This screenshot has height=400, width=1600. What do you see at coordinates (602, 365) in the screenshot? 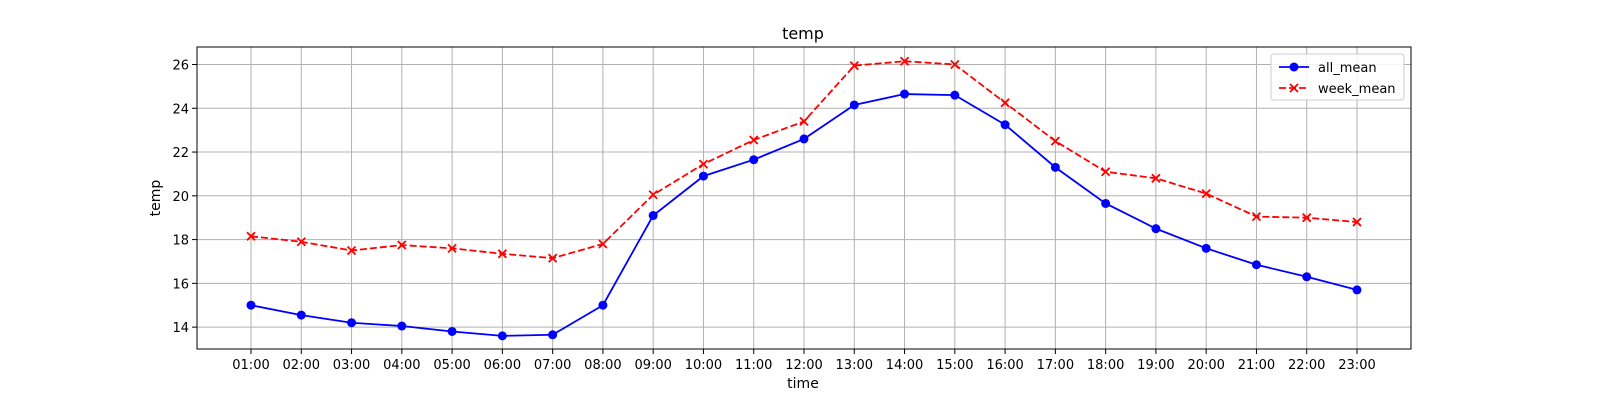
I see `x-tick-label: 08:00` at bounding box center [602, 365].